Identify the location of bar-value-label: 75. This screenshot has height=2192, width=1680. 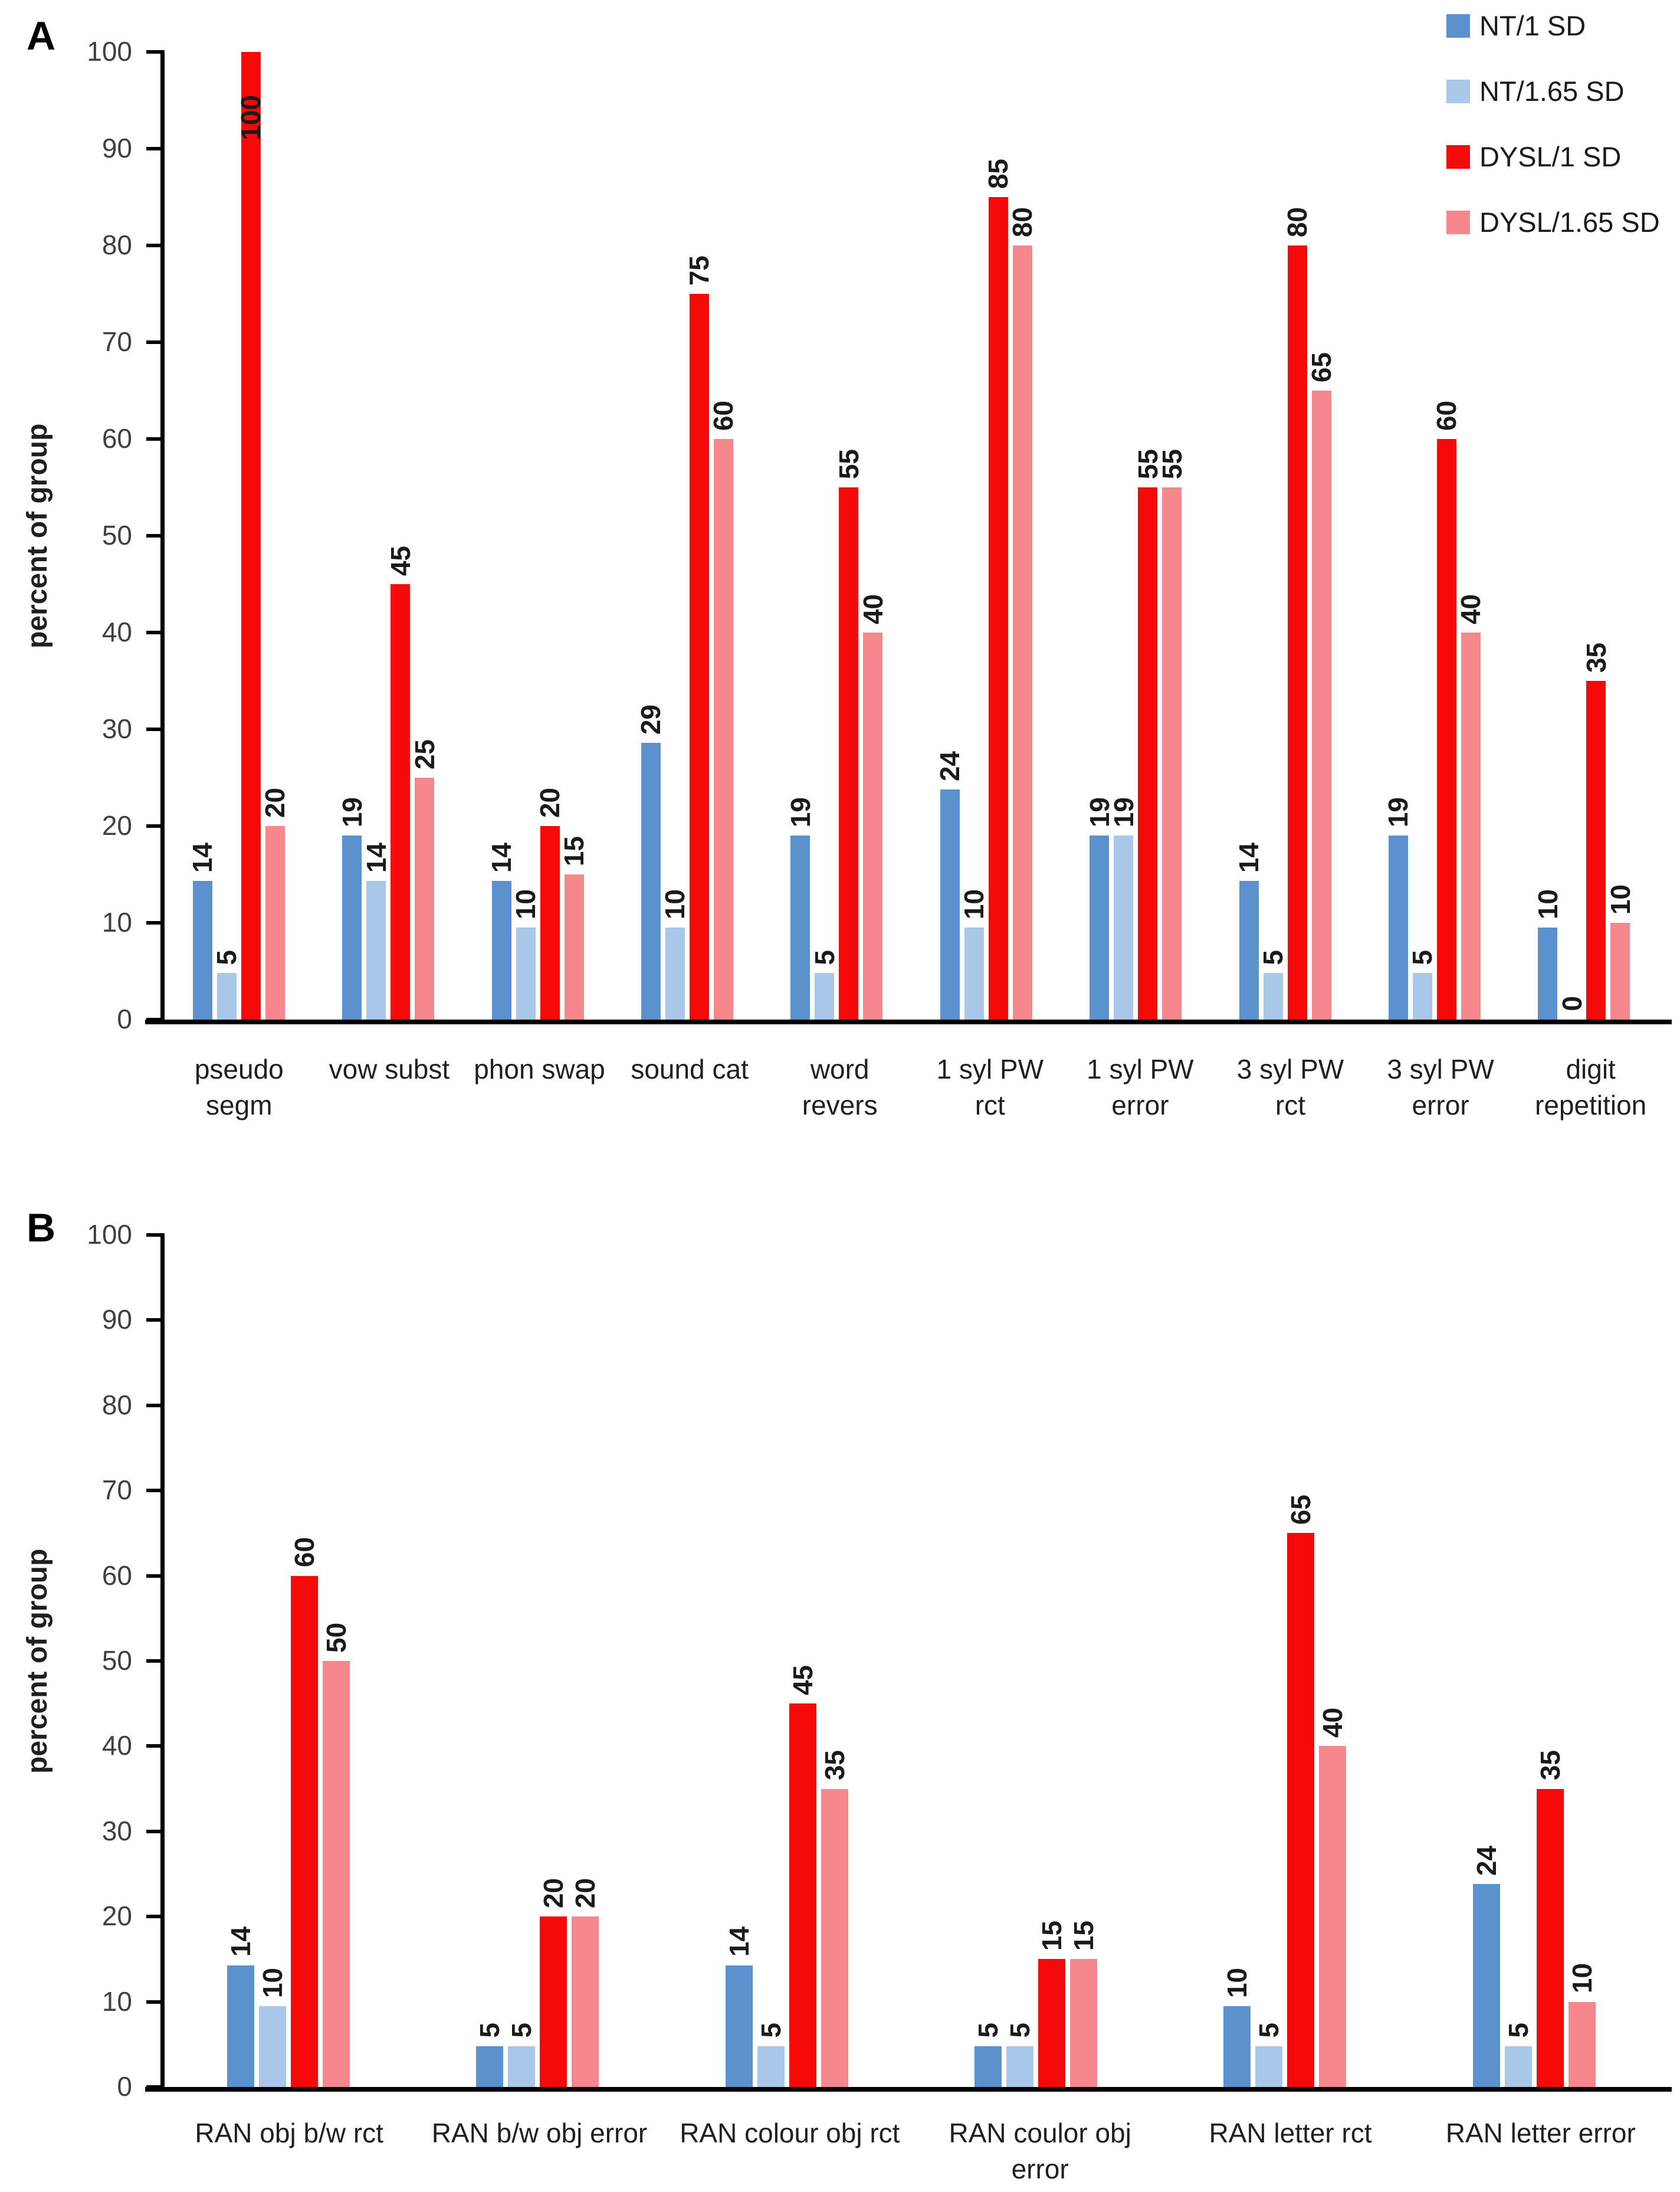
(699, 270).